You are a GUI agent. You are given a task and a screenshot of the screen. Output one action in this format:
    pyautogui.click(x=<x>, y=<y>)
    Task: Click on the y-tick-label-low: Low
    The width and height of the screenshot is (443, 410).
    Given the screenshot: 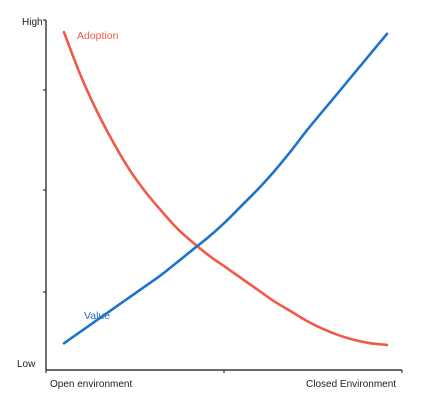 What is the action you would take?
    pyautogui.click(x=26, y=364)
    